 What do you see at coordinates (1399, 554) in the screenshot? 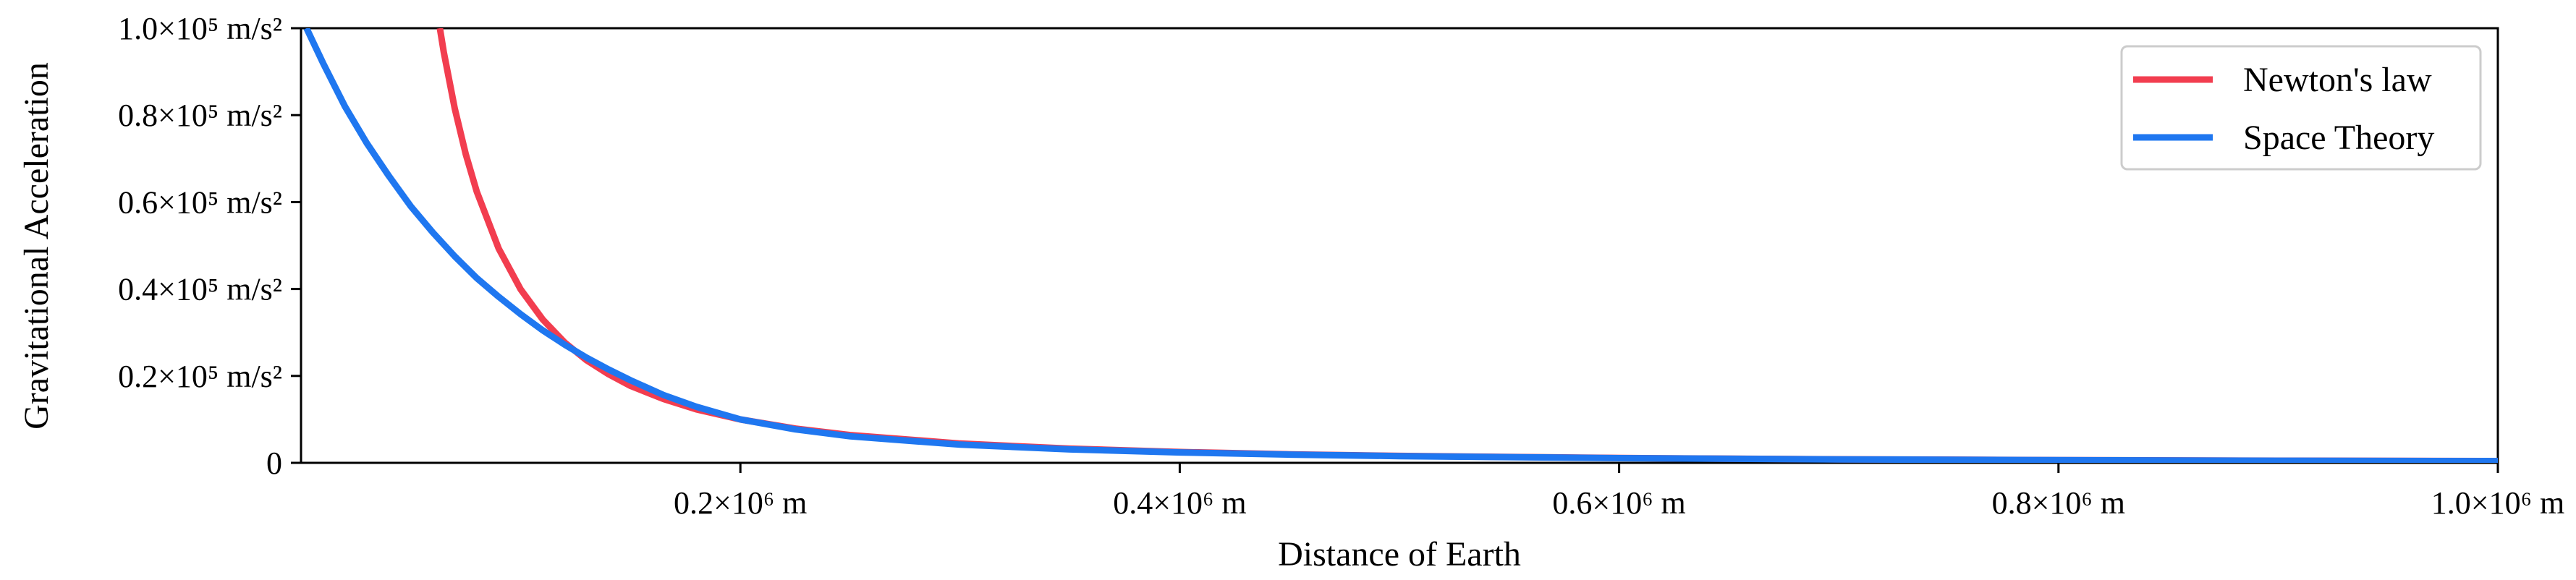
I see `x-axis-label: Distance of Earth` at bounding box center [1399, 554].